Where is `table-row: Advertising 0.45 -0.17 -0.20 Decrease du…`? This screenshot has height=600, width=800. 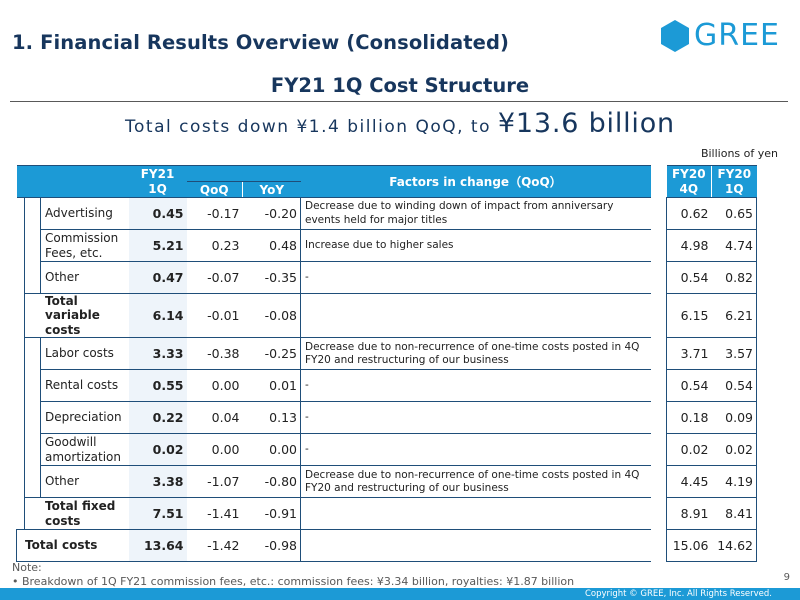 table-row: Advertising 0.45 -0.17 -0.20 Decrease du… is located at coordinates (386, 213).